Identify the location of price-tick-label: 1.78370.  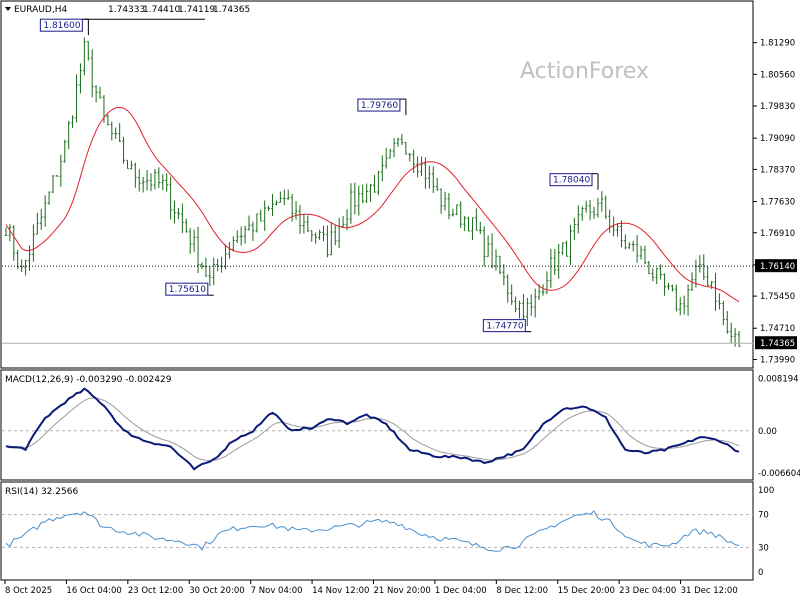
(777, 170).